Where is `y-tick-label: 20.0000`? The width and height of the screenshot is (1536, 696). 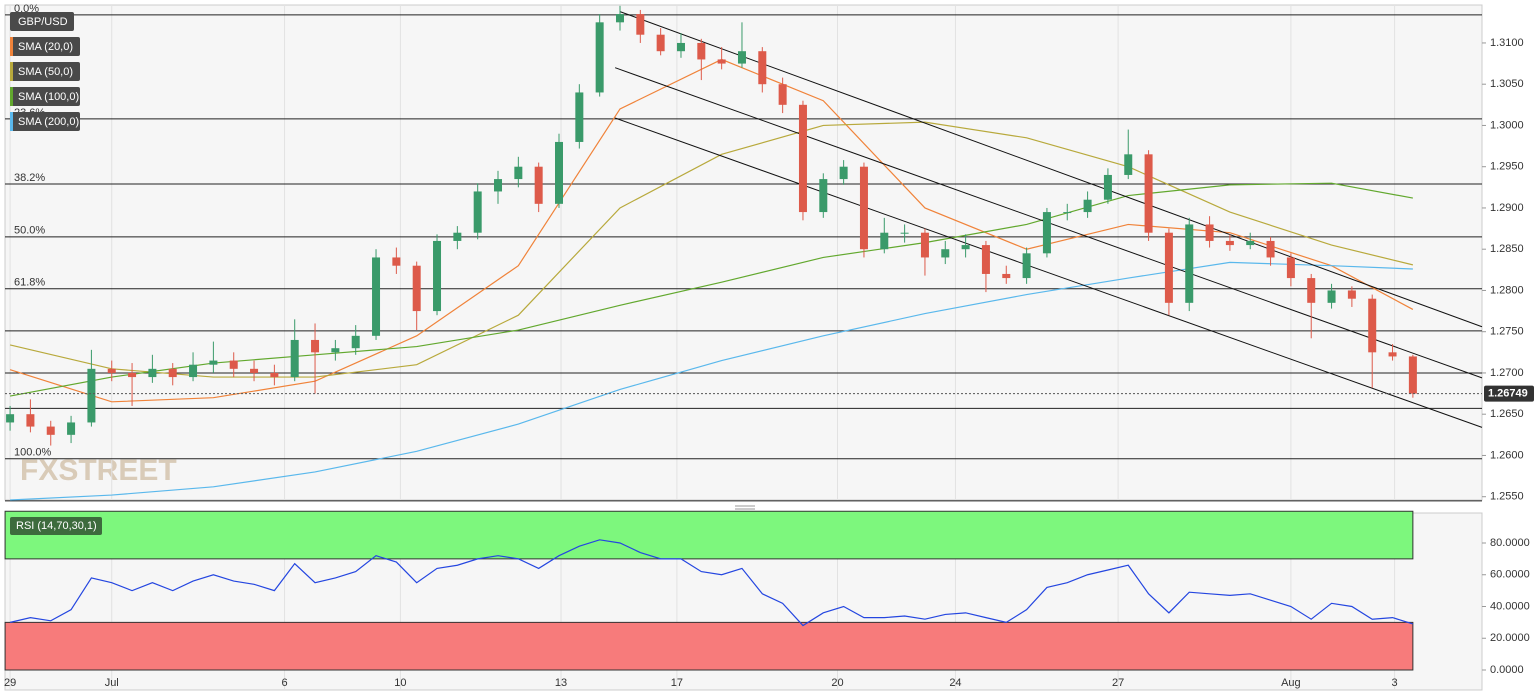 y-tick-label: 20.0000 is located at coordinates (1510, 638).